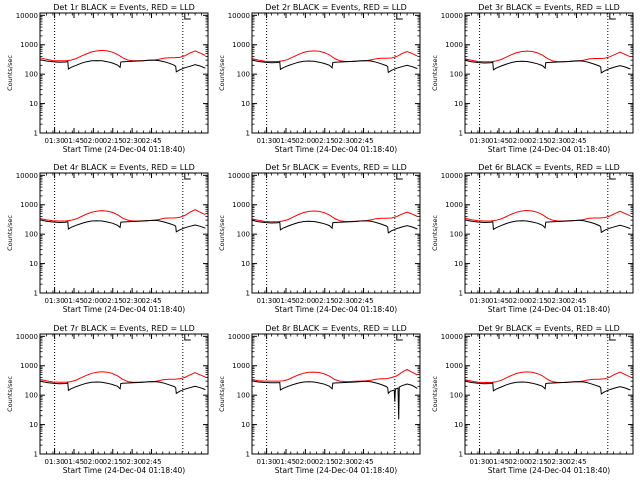  I want to click on panel-title: Det 3r BLACK = Events, RED = LLD, so click(549, 7).